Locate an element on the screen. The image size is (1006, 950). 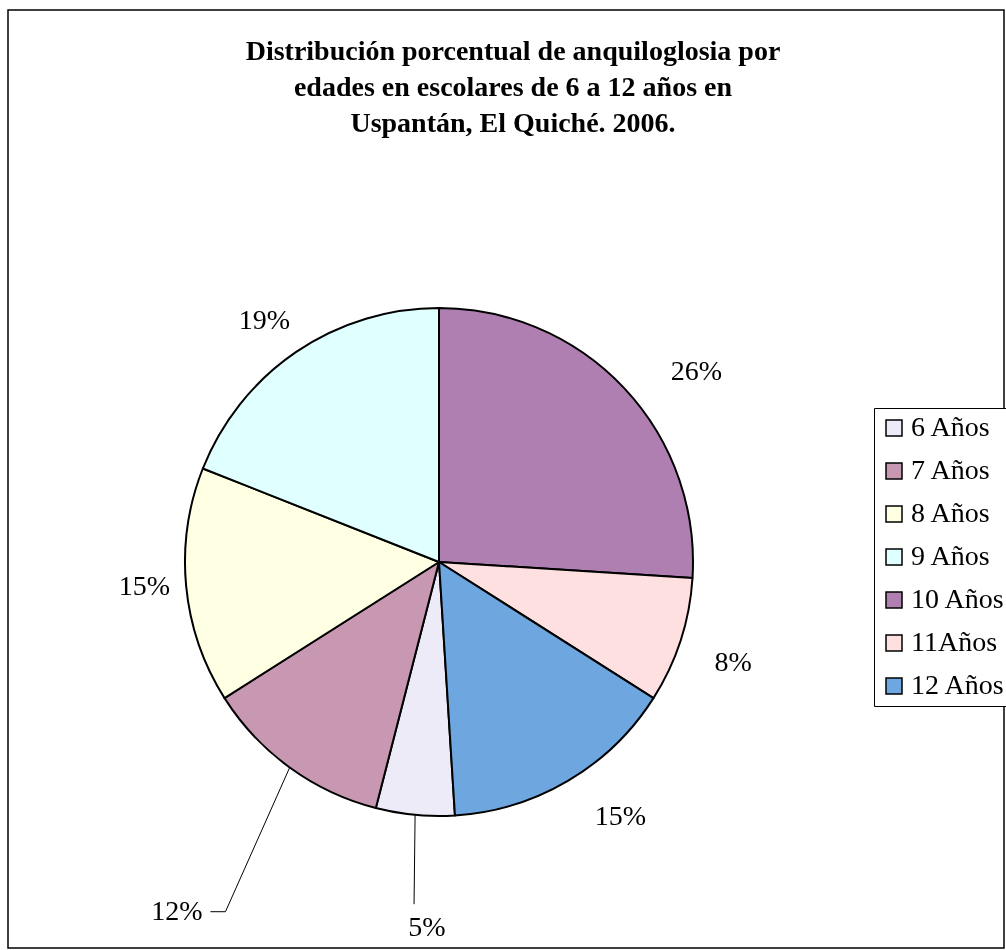
legend-label: 6 Años is located at coordinates (950, 426).